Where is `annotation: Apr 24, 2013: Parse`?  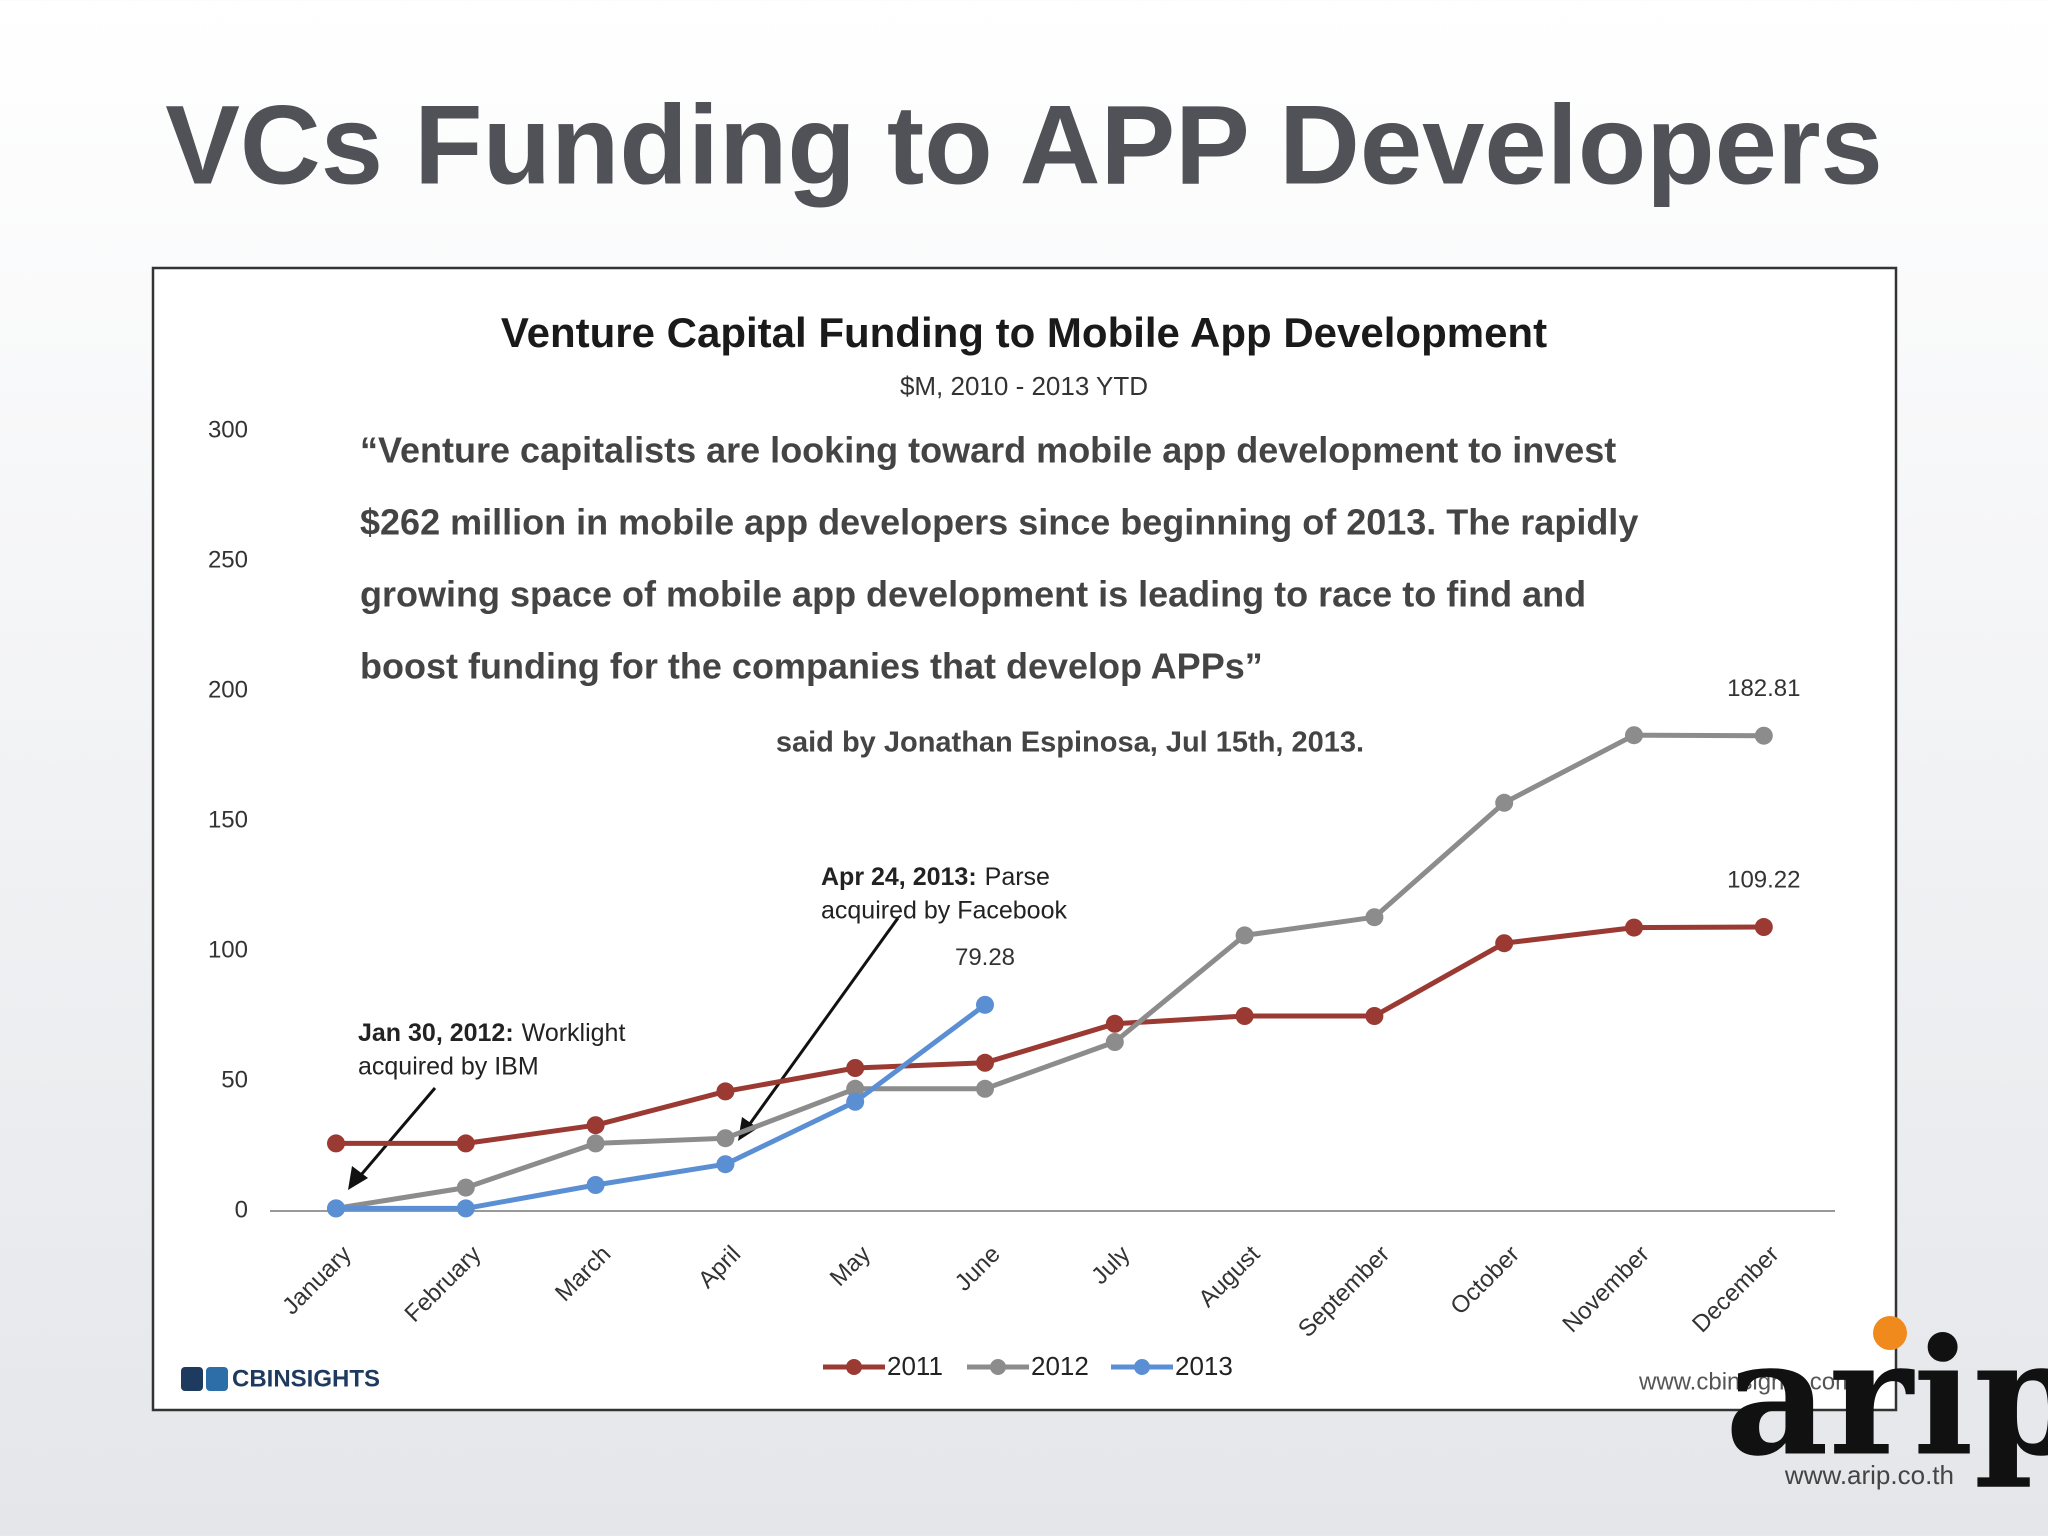 annotation: Apr 24, 2013: Parse is located at coordinates (935, 877).